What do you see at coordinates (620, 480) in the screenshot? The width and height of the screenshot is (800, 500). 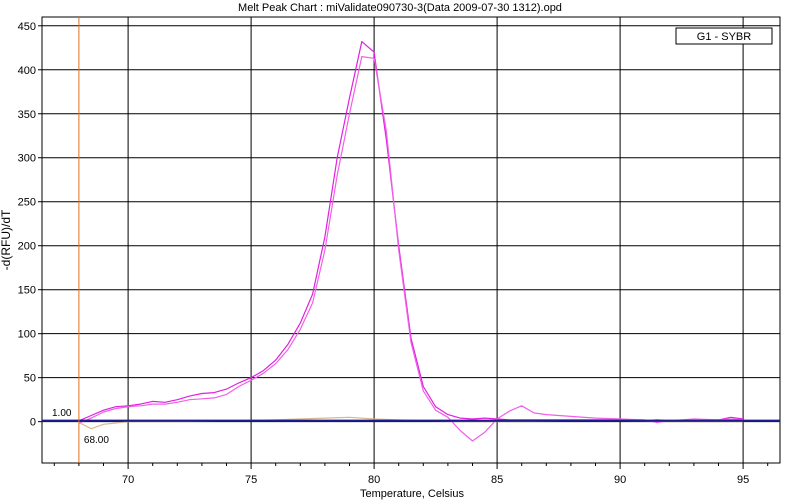 I see `x-tick-label: 90` at bounding box center [620, 480].